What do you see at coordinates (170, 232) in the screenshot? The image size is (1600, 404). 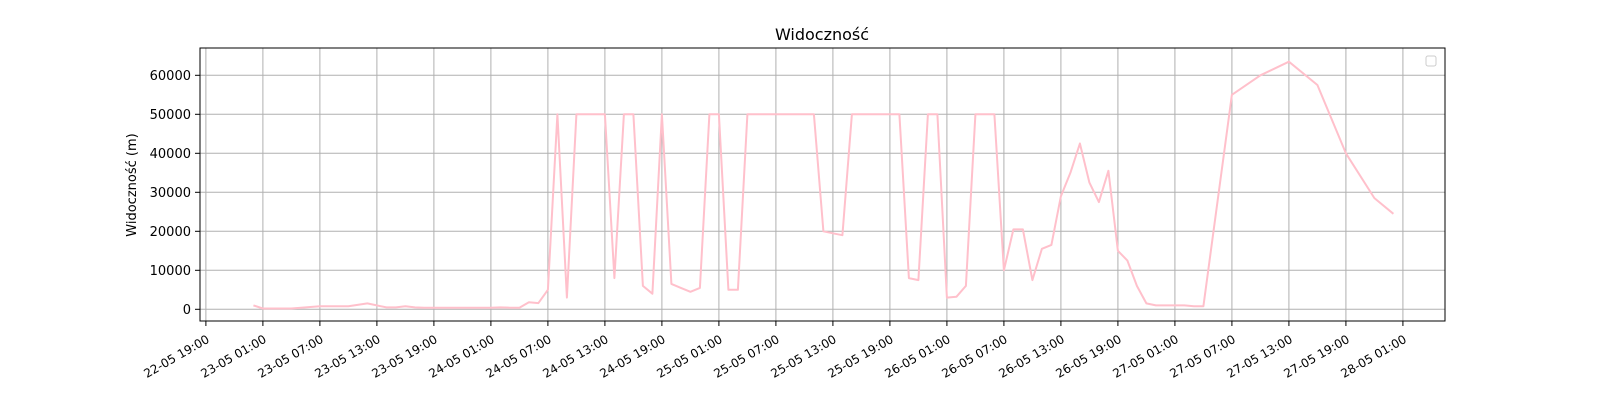 I see `y-tick-label: 20000` at bounding box center [170, 232].